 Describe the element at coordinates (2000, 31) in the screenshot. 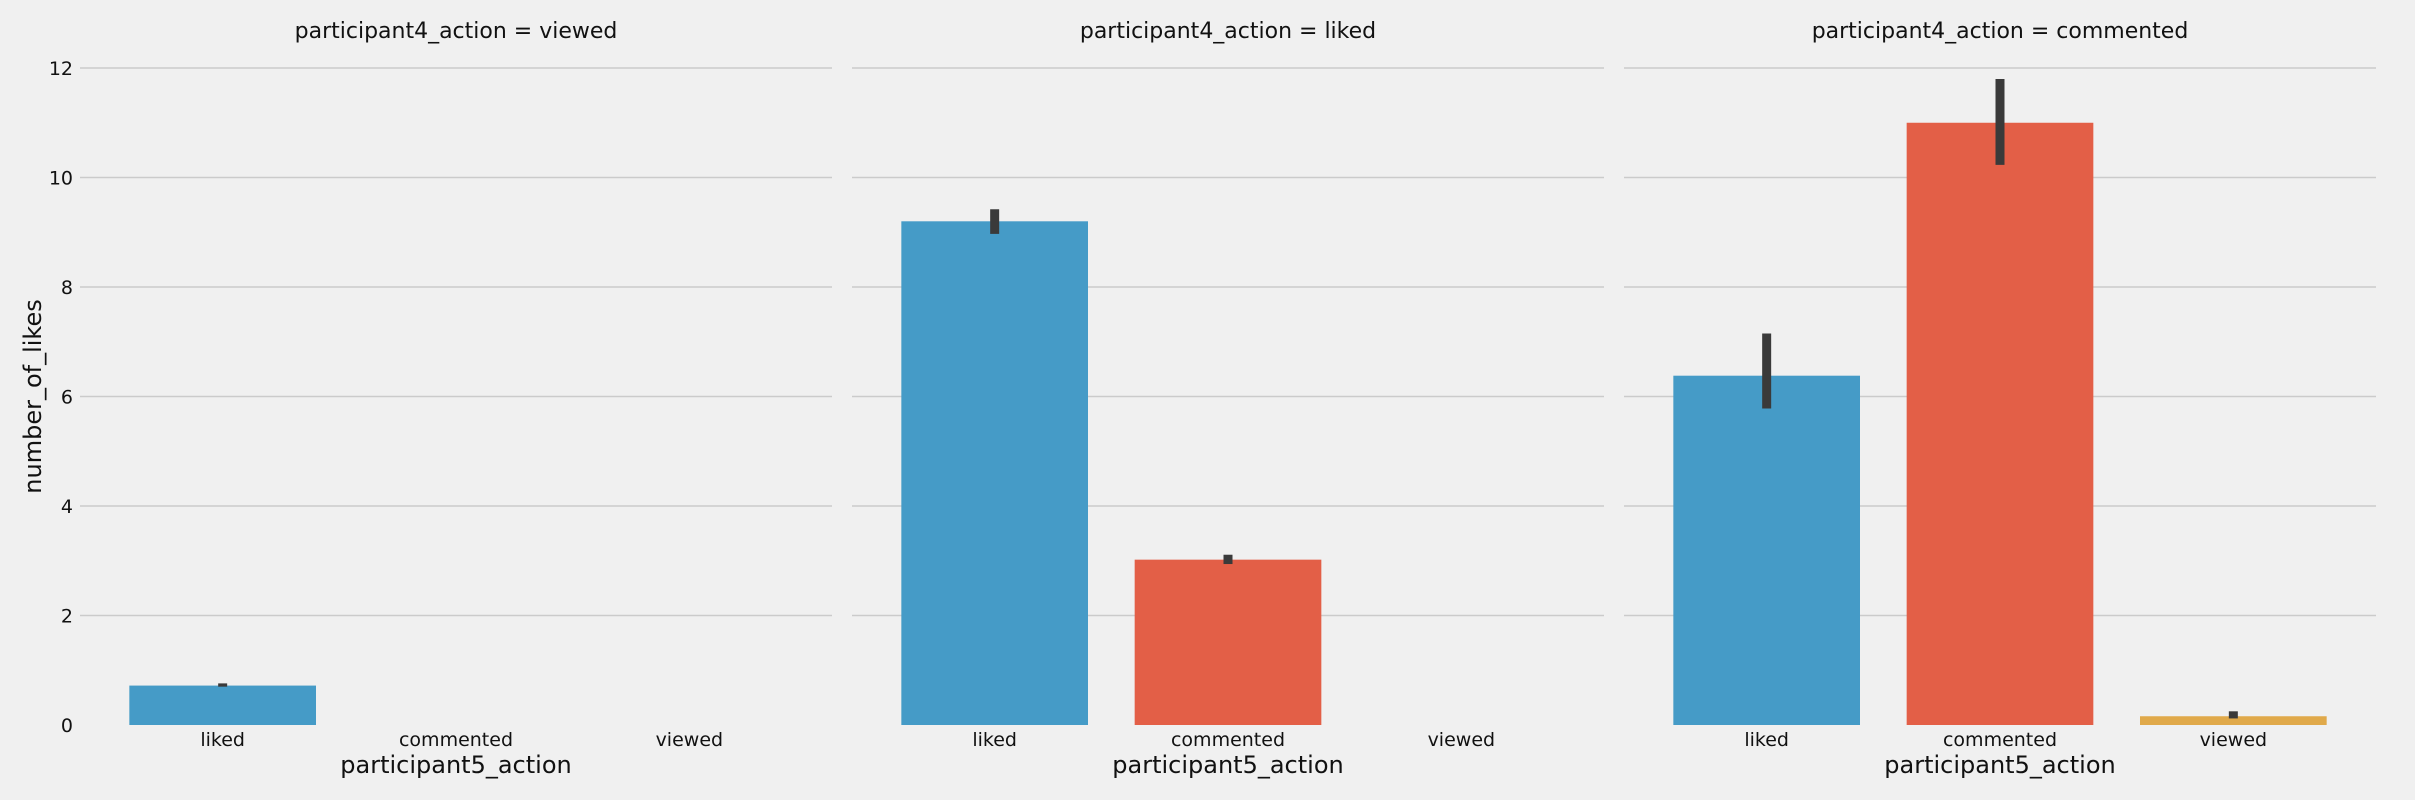

I see `panel-title: participant4_action = commented` at that location.